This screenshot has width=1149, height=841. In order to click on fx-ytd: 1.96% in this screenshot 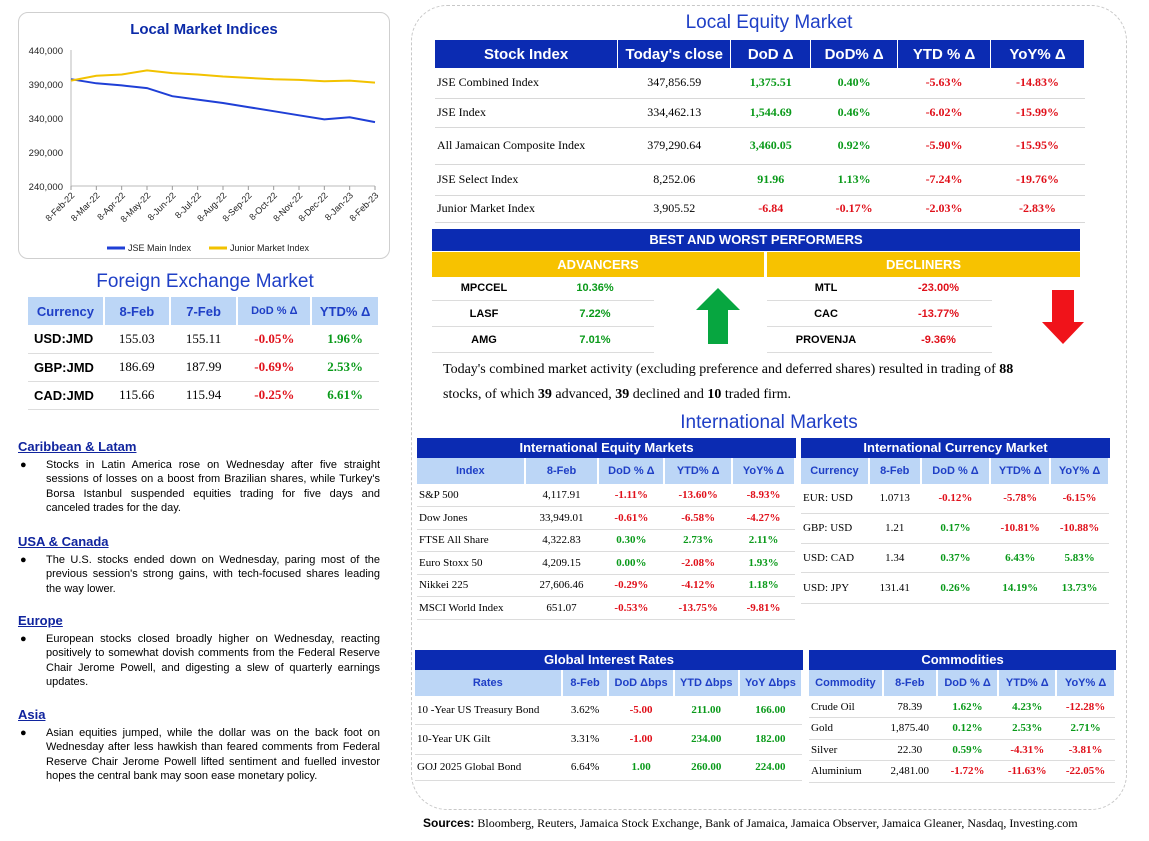, I will do `click(345, 339)`.